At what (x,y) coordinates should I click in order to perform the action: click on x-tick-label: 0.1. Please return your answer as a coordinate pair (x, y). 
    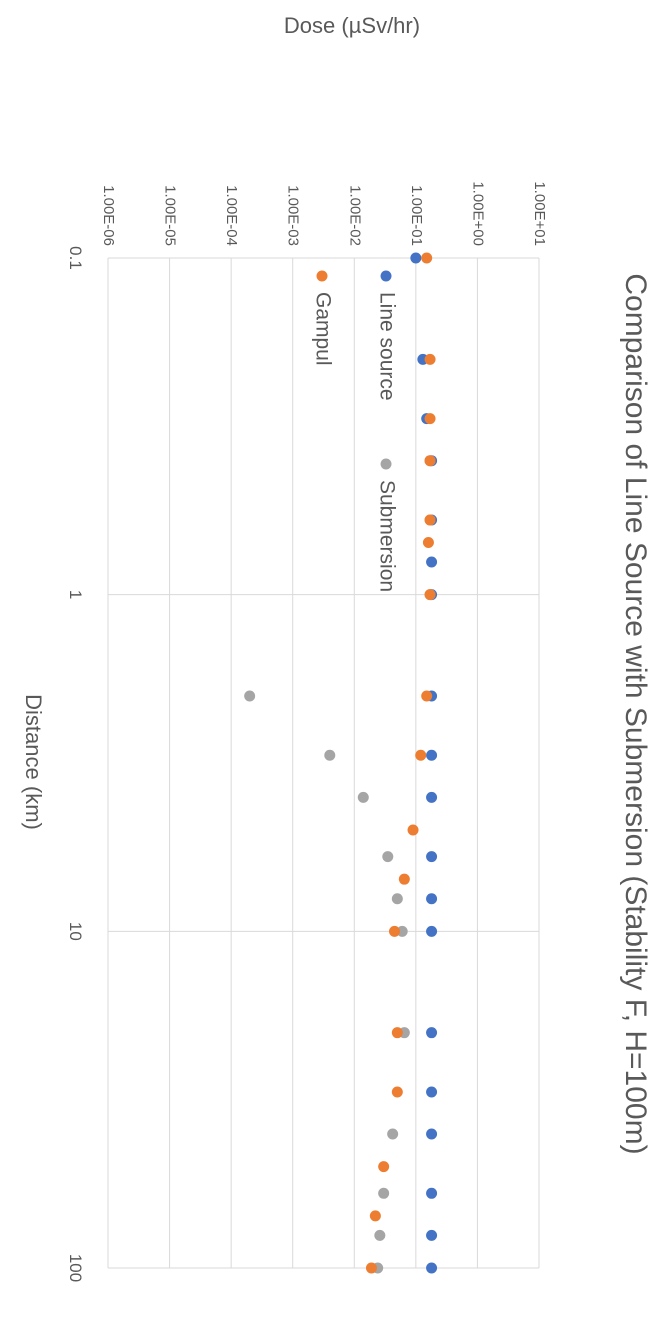
    Looking at the image, I should click on (75, 258).